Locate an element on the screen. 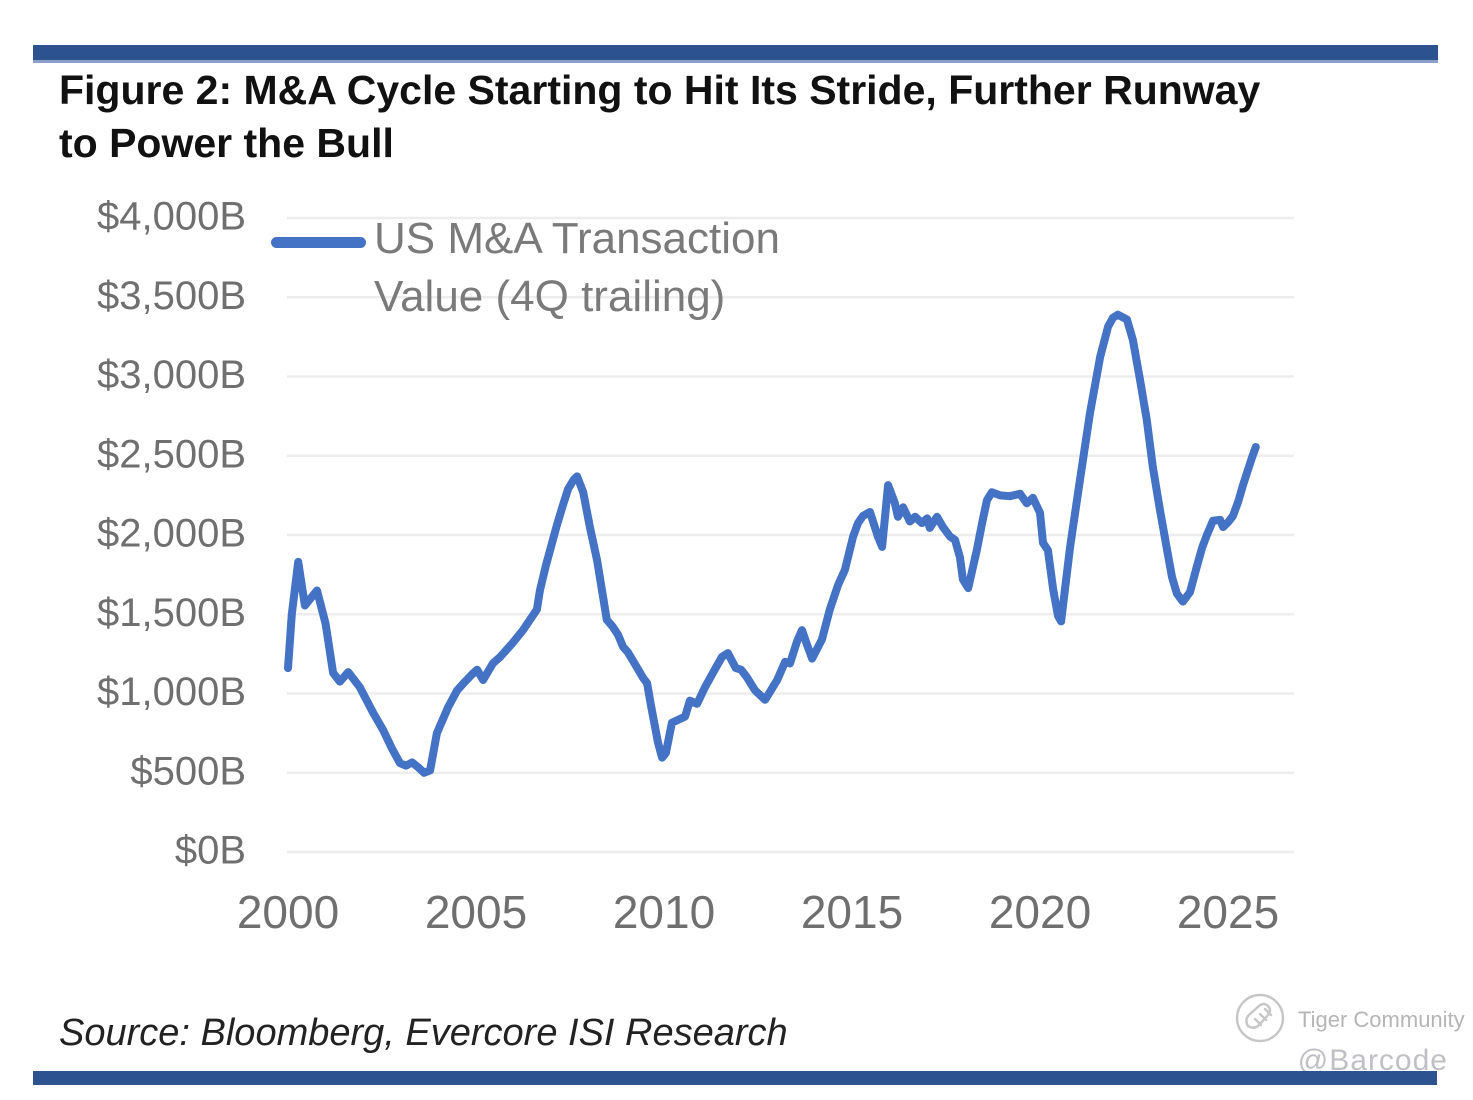  y-axis-tick-label: $2,500B is located at coordinates (171, 454).